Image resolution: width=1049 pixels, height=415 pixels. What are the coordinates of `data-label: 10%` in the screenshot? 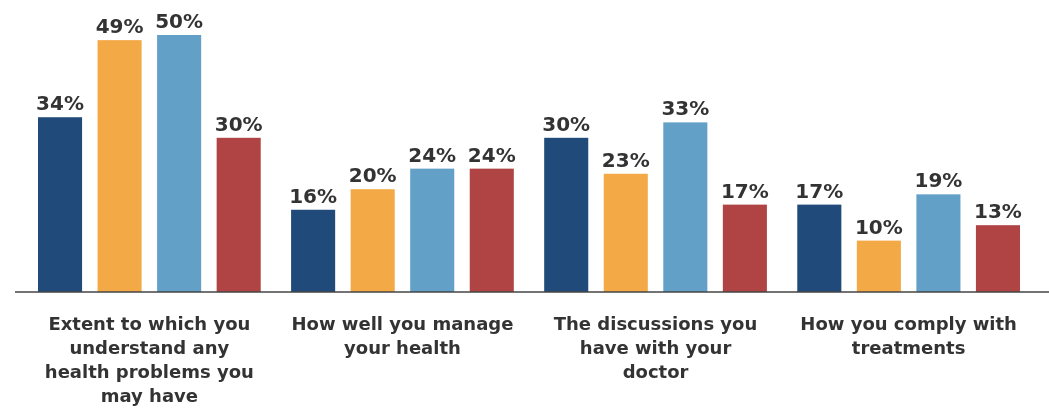 It's located at (878, 226).